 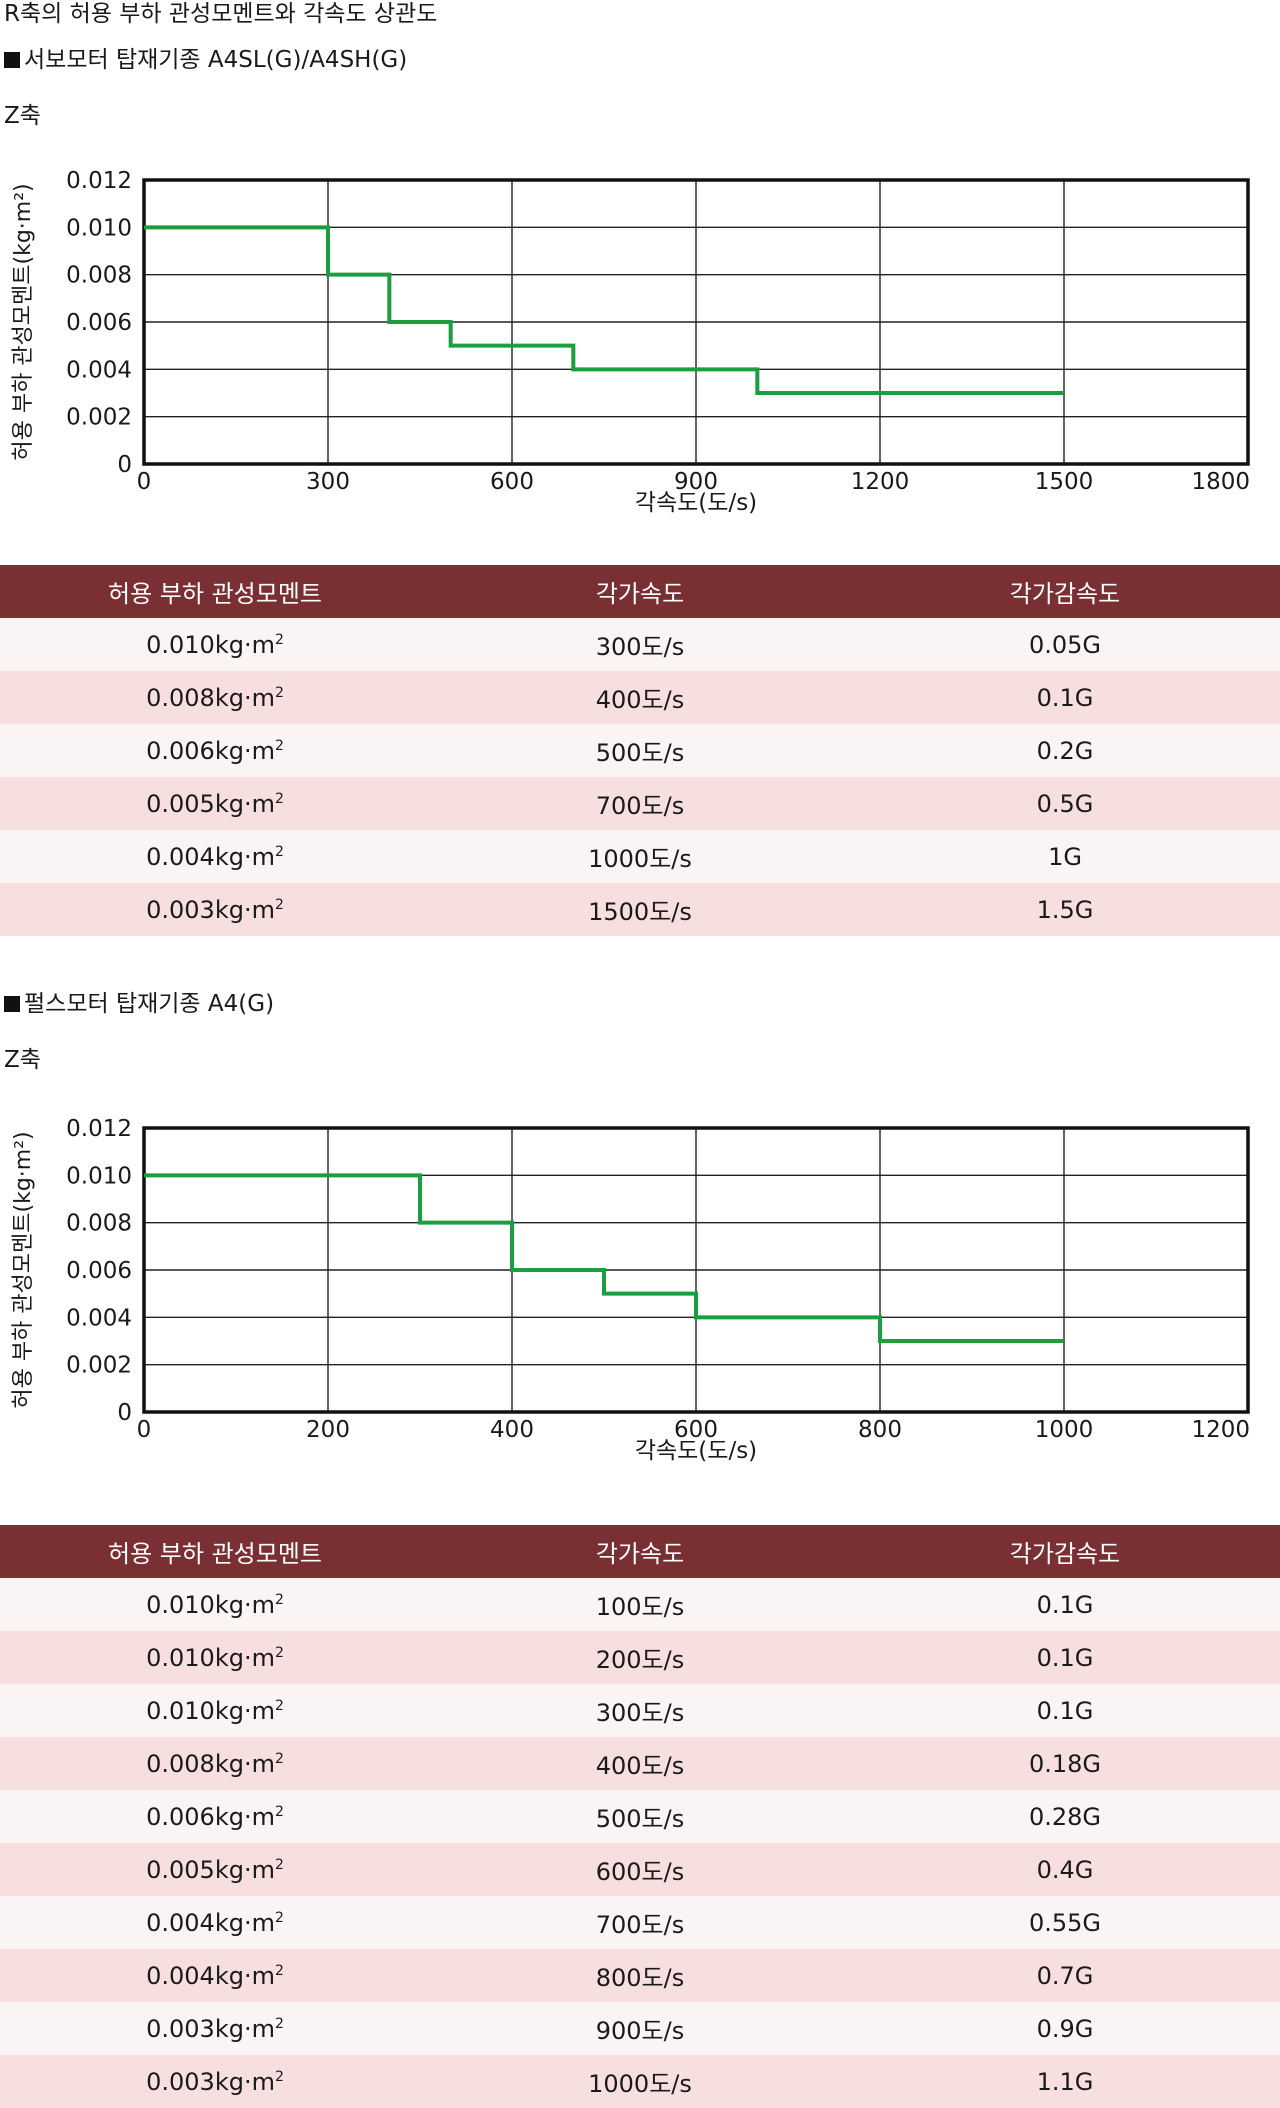 I want to click on axis-name-label-2: Z축, so click(x=22, y=1060).